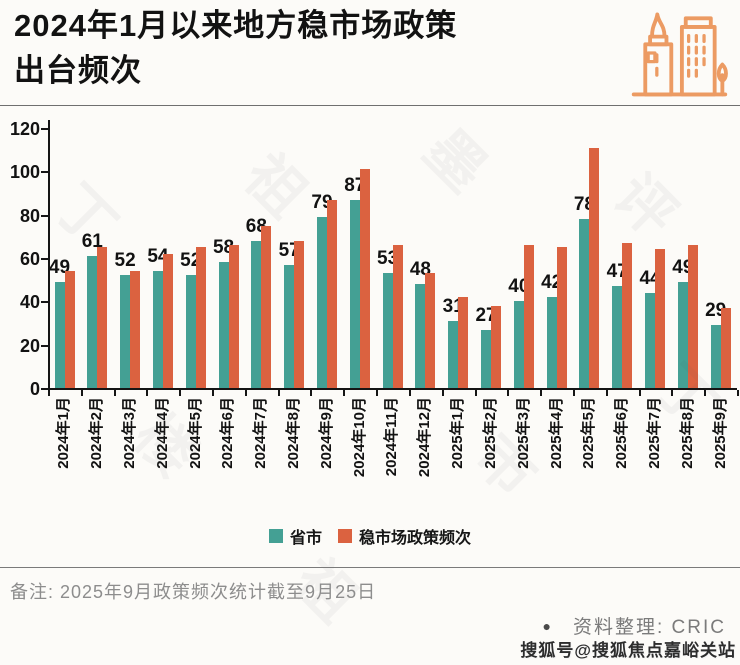  I want to click on category-label-17: 2025年6月, so click(622, 433).